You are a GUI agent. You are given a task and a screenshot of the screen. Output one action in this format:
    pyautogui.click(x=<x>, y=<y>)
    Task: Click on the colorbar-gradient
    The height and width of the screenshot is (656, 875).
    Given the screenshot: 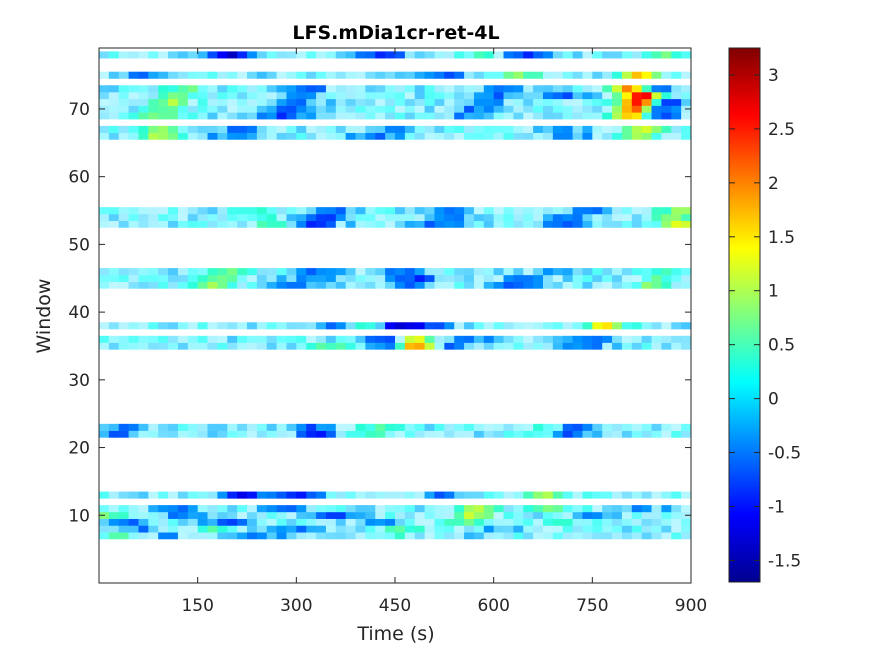 What is the action you would take?
    pyautogui.click(x=744, y=315)
    